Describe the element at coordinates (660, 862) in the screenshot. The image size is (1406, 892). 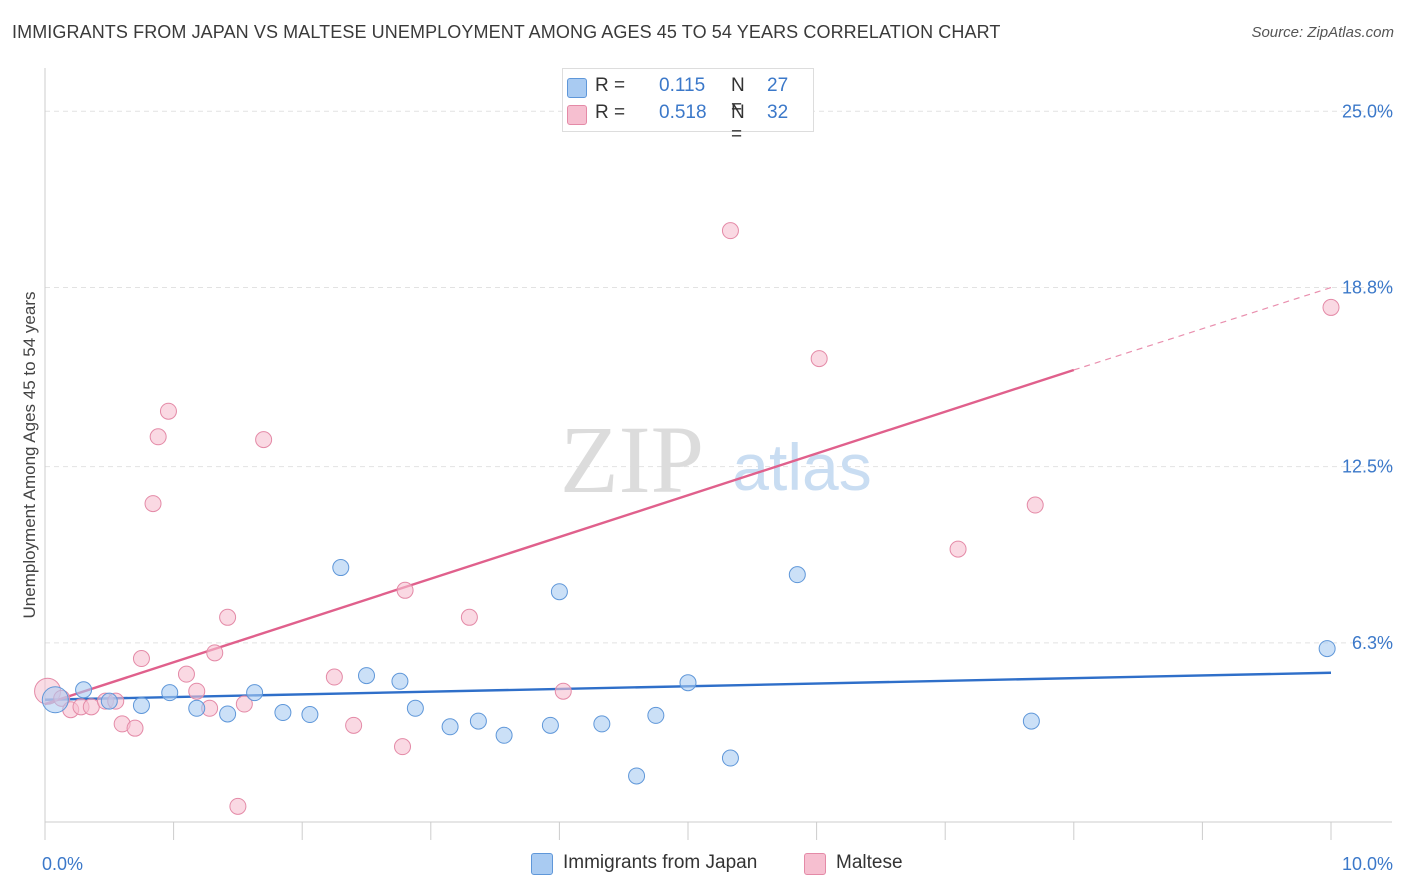
I see `legend-japan-label: Immigrants from Japan` at that location.